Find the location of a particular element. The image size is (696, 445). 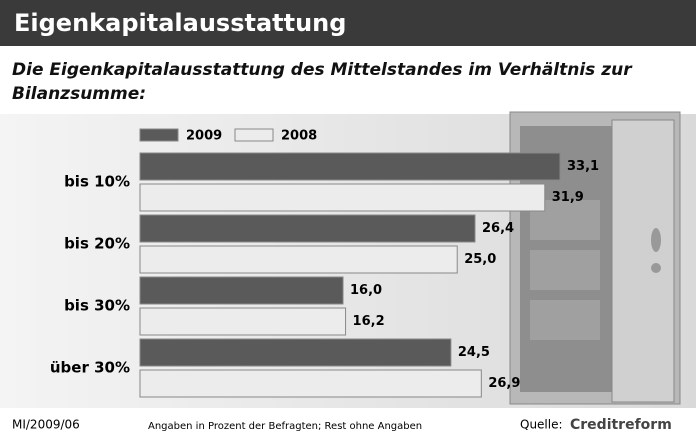

chart-title: Eigenkapitalausstattung is located at coordinates (180, 23).